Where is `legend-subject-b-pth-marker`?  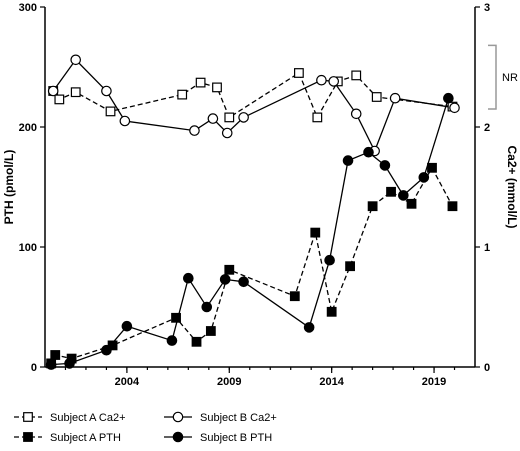 legend-subject-b-pth-marker is located at coordinates (178, 437).